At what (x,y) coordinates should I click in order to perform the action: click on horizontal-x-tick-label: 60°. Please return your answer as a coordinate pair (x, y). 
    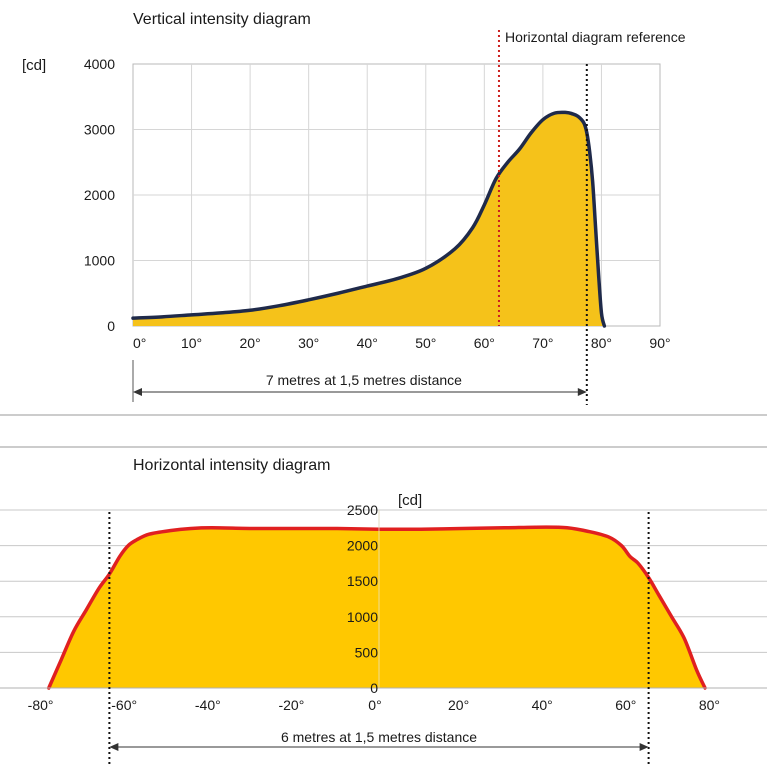
    Looking at the image, I should click on (625, 705).